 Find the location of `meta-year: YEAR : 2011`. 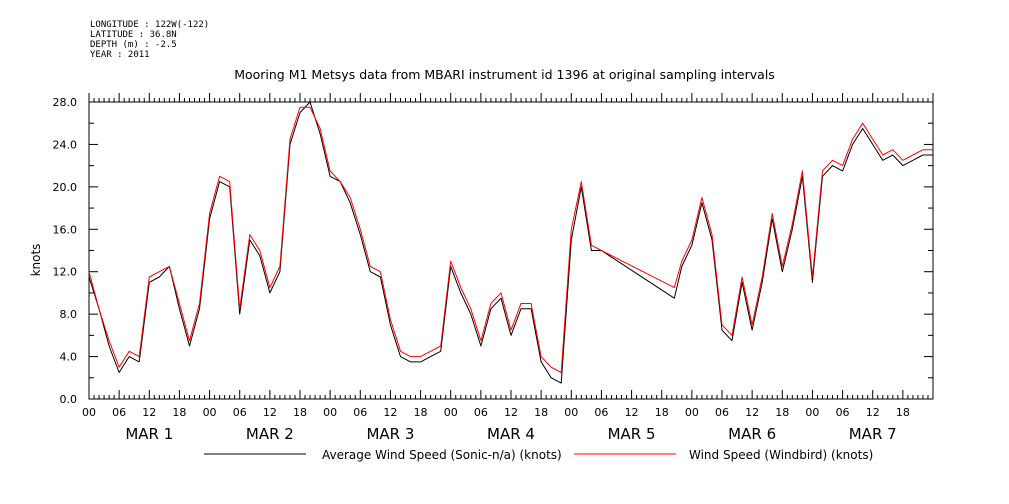

meta-year: YEAR : 2011 is located at coordinates (120, 55).